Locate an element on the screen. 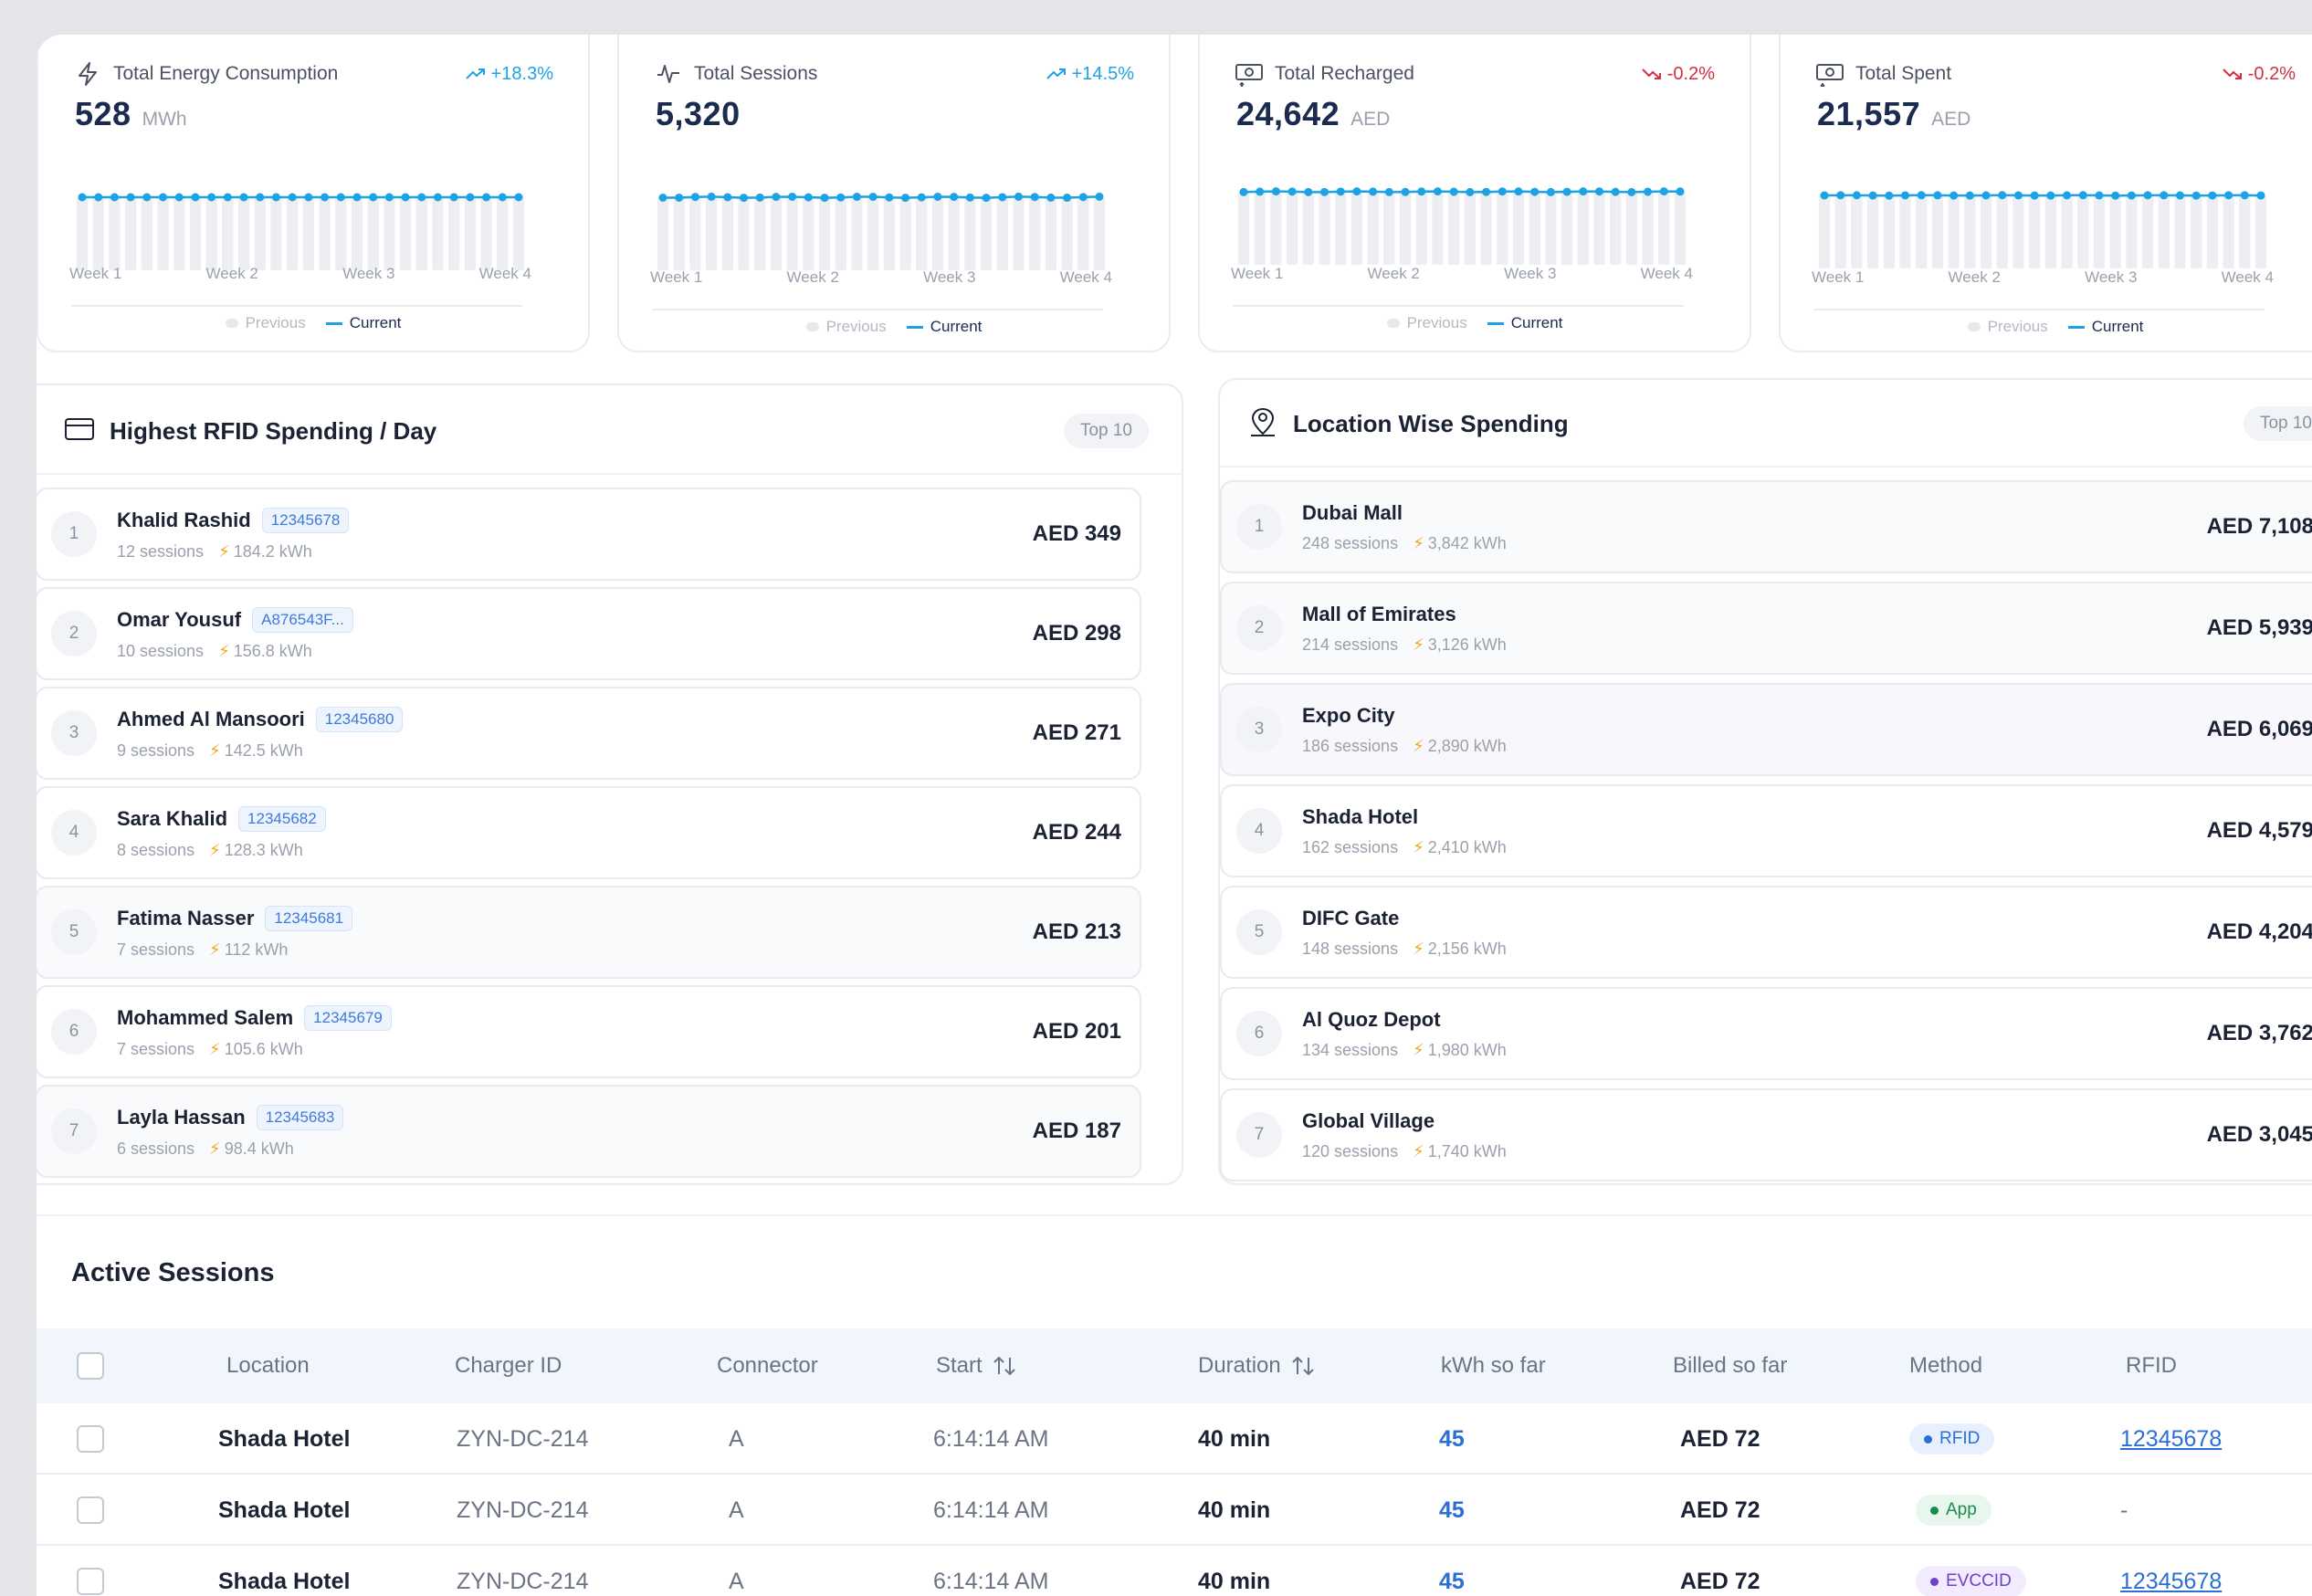  col-connector: Connector is located at coordinates (767, 1366).